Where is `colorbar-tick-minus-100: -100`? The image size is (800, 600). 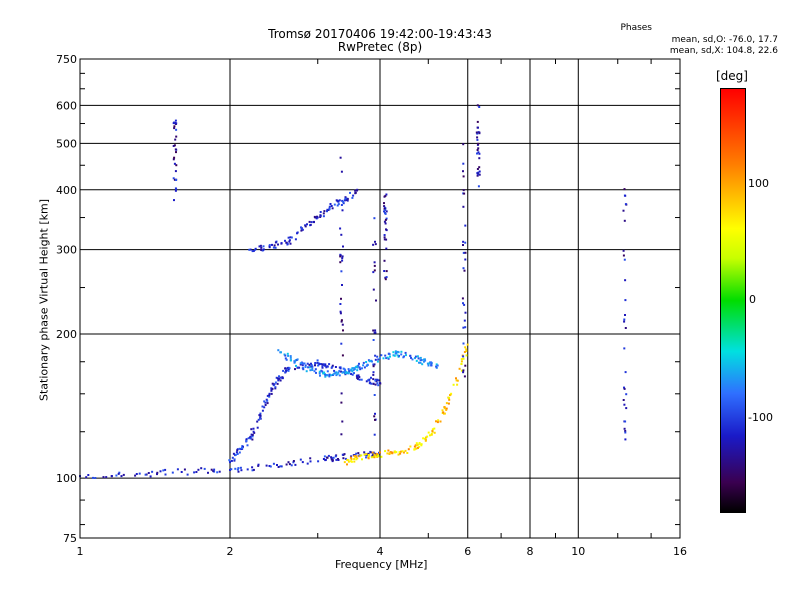
colorbar-tick-minus-100: -100 is located at coordinates (760, 417).